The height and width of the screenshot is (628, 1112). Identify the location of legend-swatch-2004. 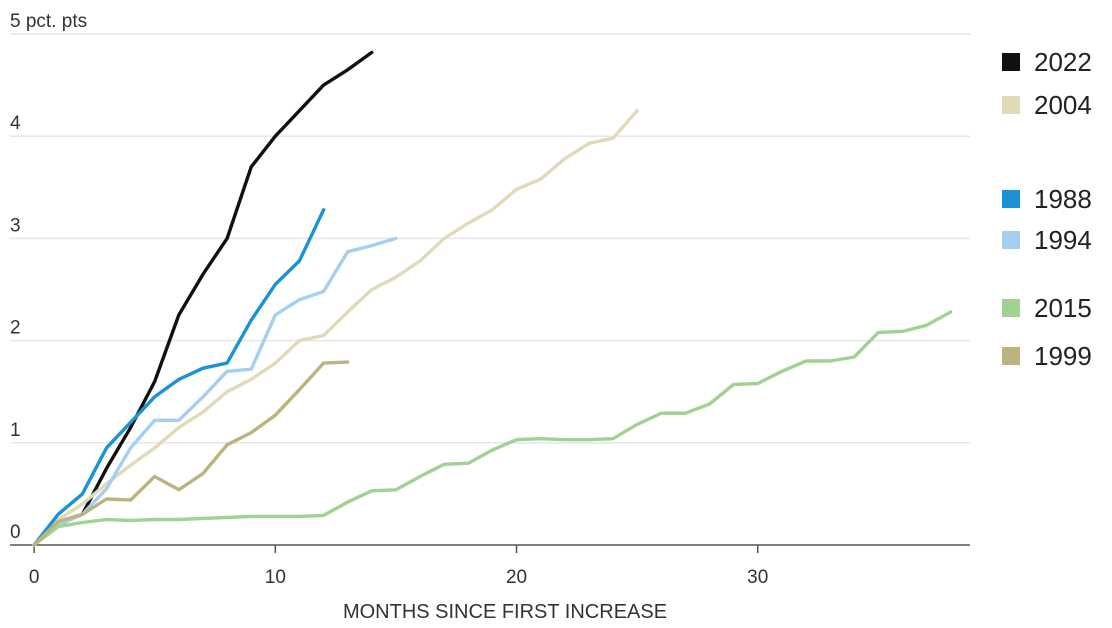
(1011, 105).